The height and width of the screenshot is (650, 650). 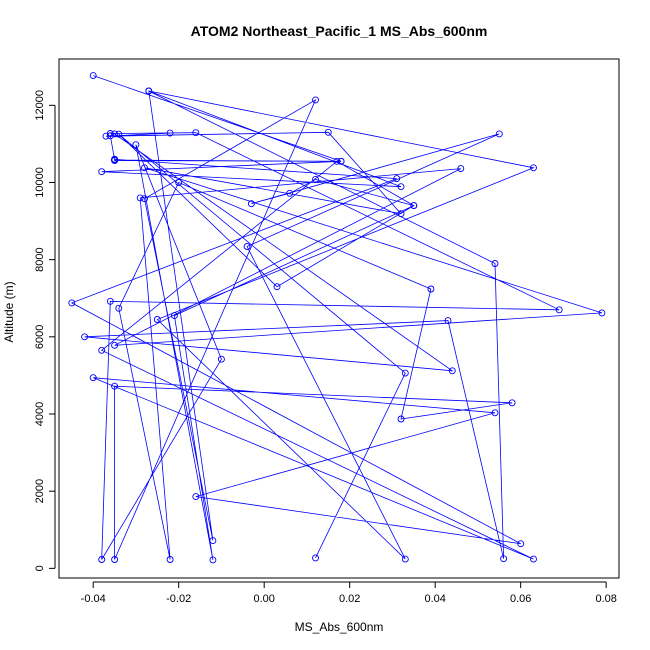 What do you see at coordinates (520, 599) in the screenshot?
I see `x-tick-label-5: 0.06` at bounding box center [520, 599].